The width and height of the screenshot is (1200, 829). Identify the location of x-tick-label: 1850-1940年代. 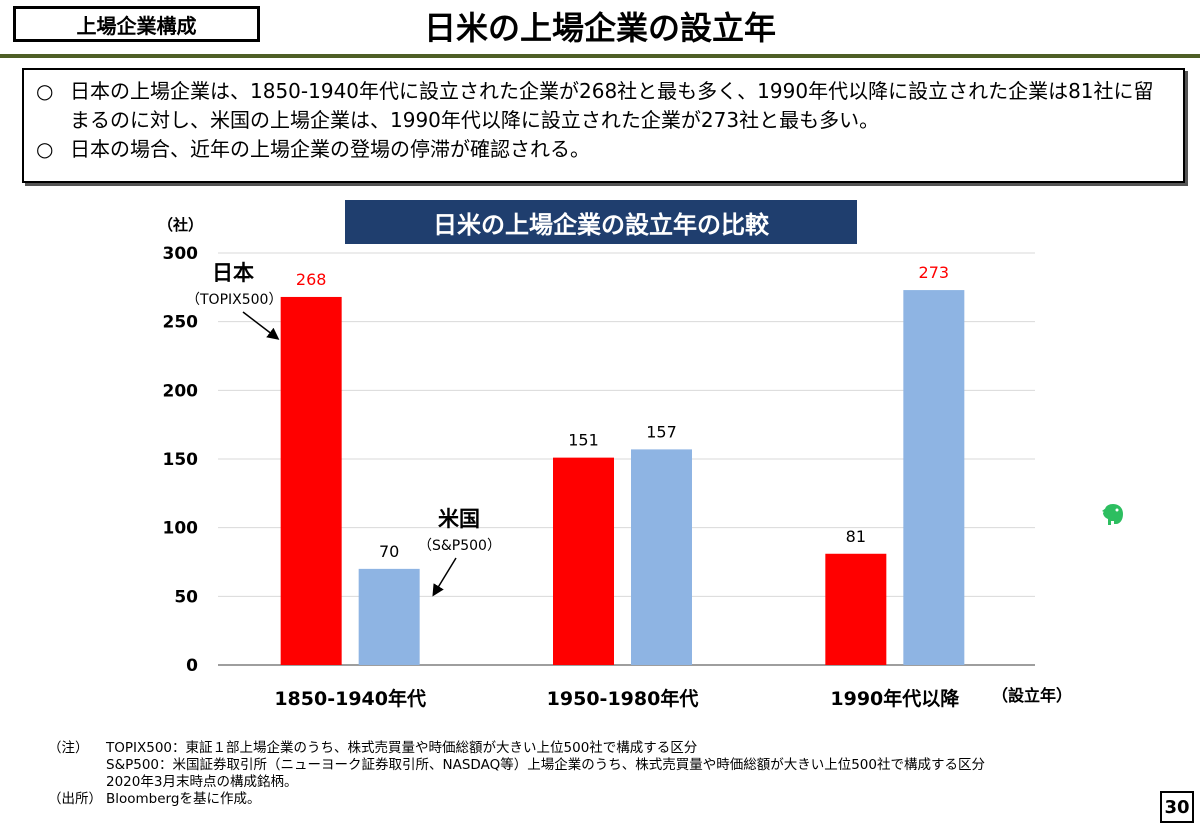
(350, 698).